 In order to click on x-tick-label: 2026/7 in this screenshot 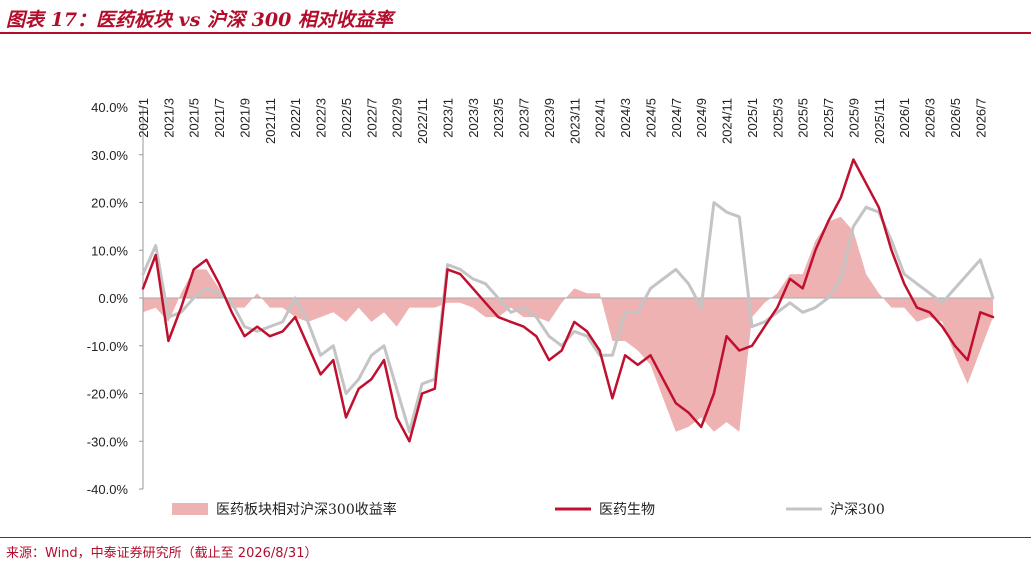, I will do `click(980, 118)`.